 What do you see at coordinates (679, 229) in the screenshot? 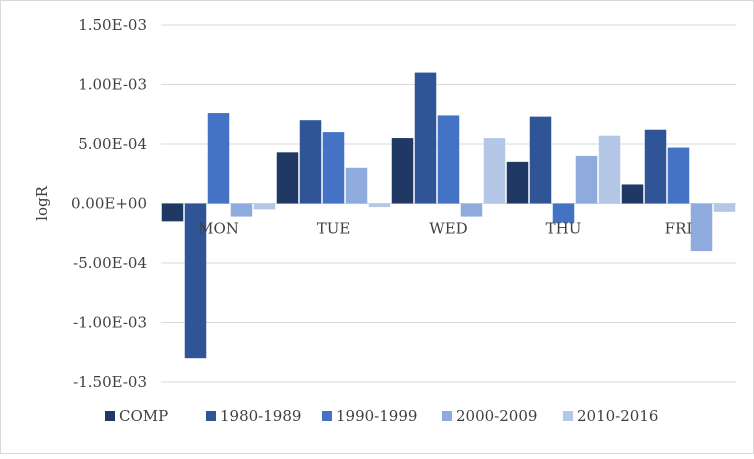
I see `category-label: FRI` at bounding box center [679, 229].